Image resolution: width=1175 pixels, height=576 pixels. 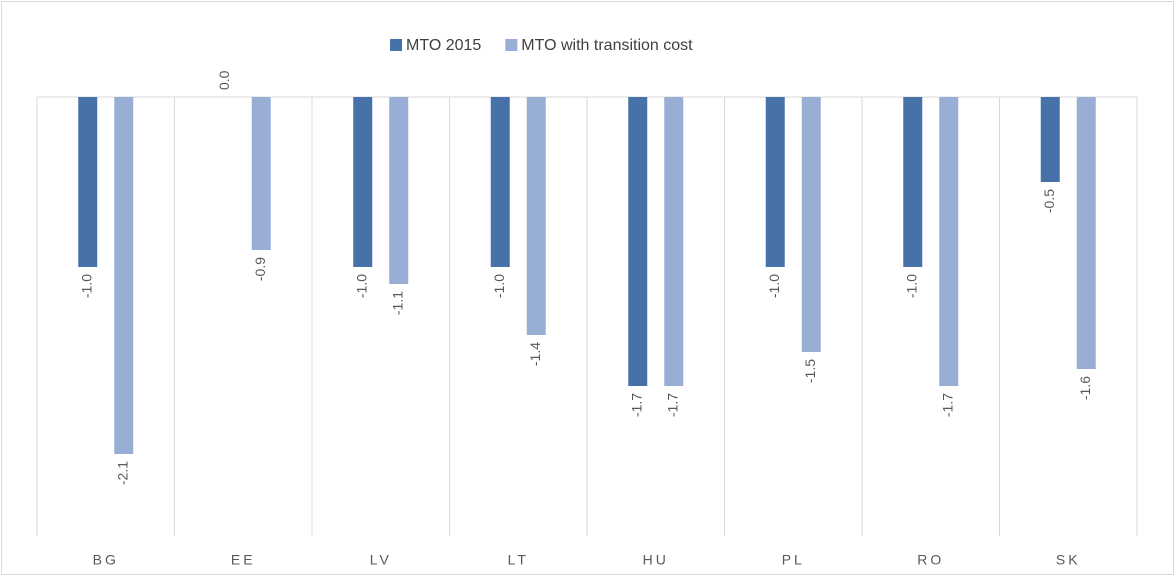 What do you see at coordinates (106, 560) in the screenshot?
I see `x-tick-label: BG` at bounding box center [106, 560].